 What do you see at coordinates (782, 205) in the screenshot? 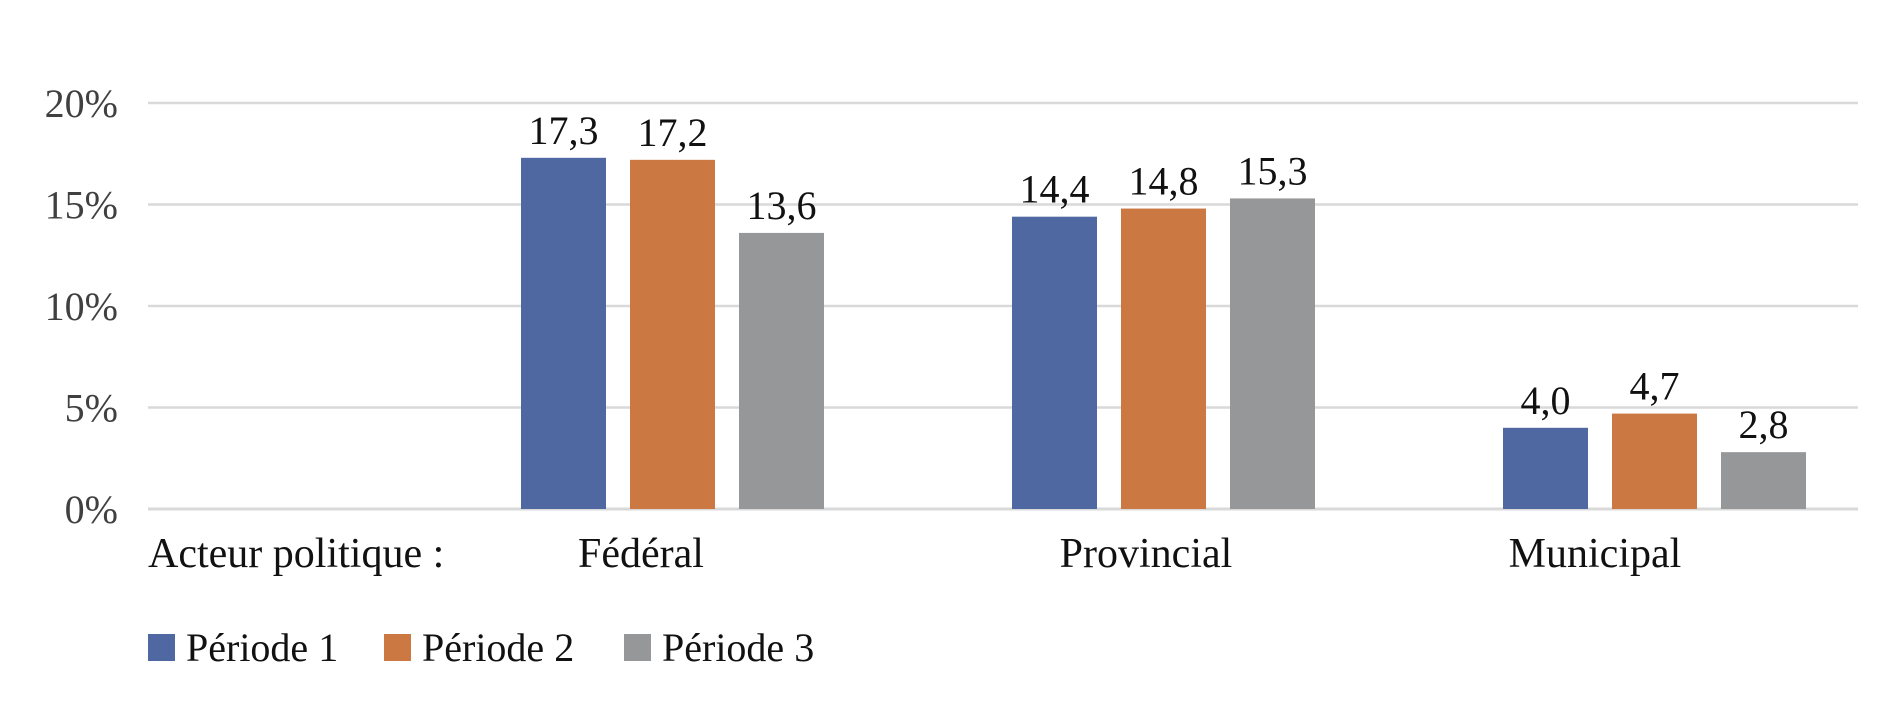
I see `data-label: 13,6` at bounding box center [782, 205].